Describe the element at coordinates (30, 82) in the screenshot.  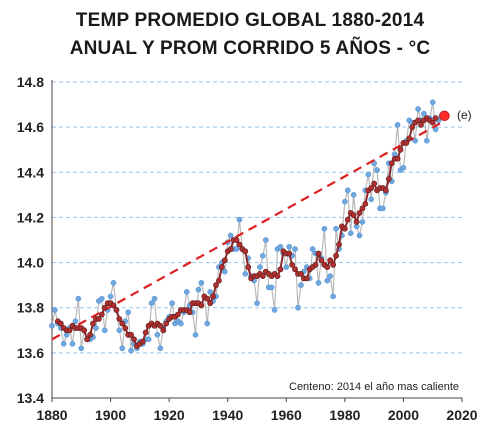
I see `y-tick-label: 14.8` at that location.